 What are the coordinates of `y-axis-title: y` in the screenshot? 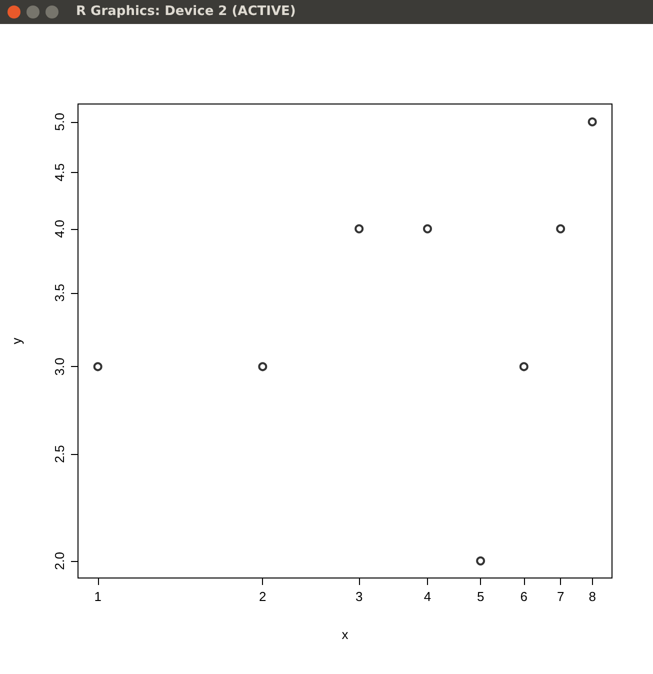 It's located at (16, 340).